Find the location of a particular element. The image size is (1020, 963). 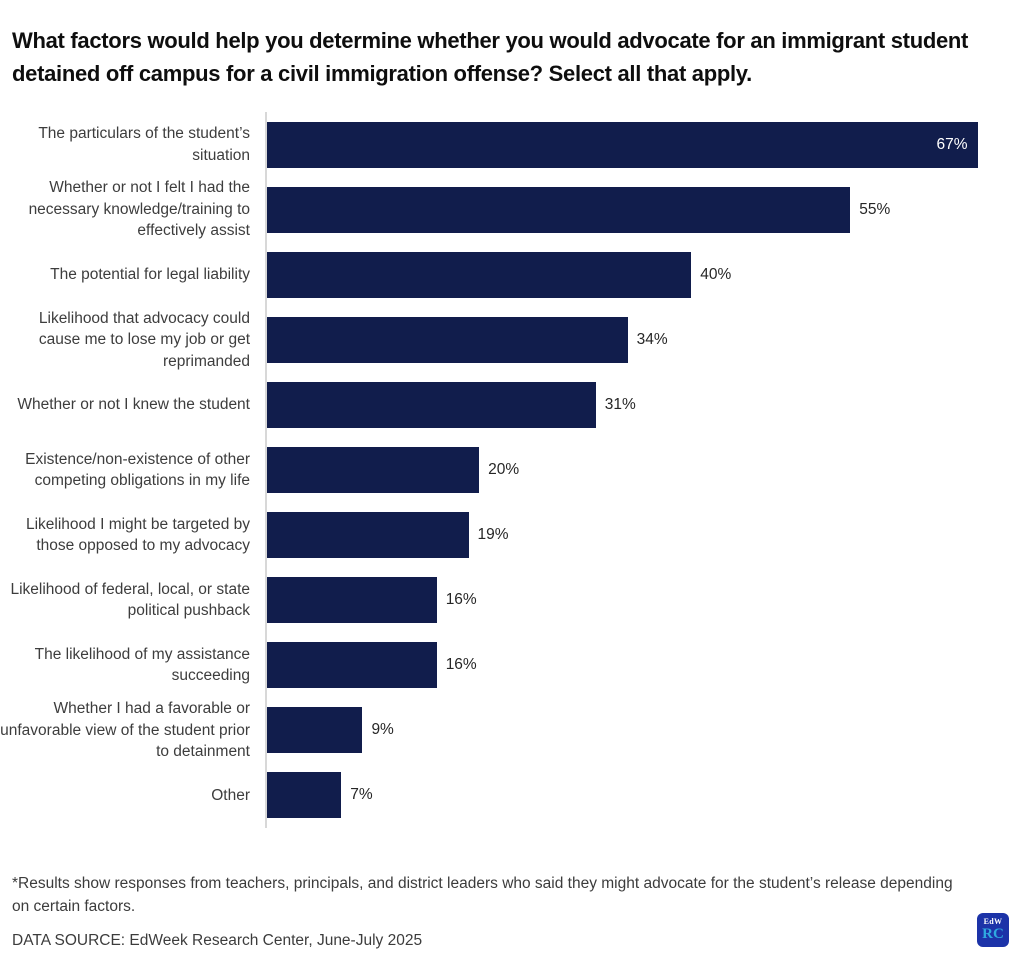

bar-area: 20% is located at coordinates (643, 469).